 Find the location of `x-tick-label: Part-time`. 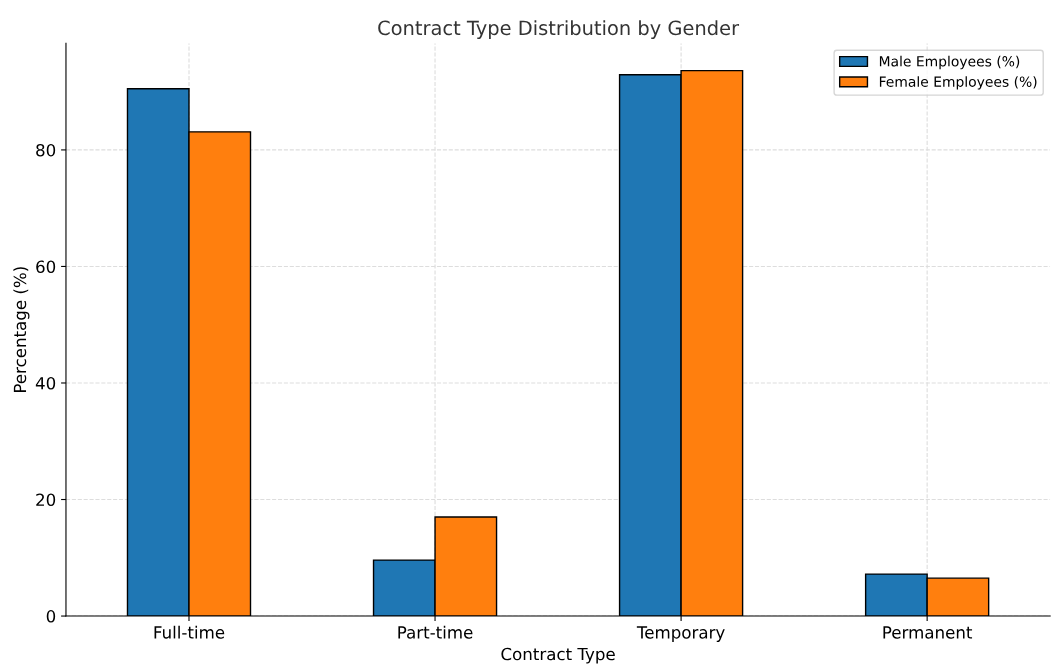

x-tick-label: Part-time is located at coordinates (435, 632).